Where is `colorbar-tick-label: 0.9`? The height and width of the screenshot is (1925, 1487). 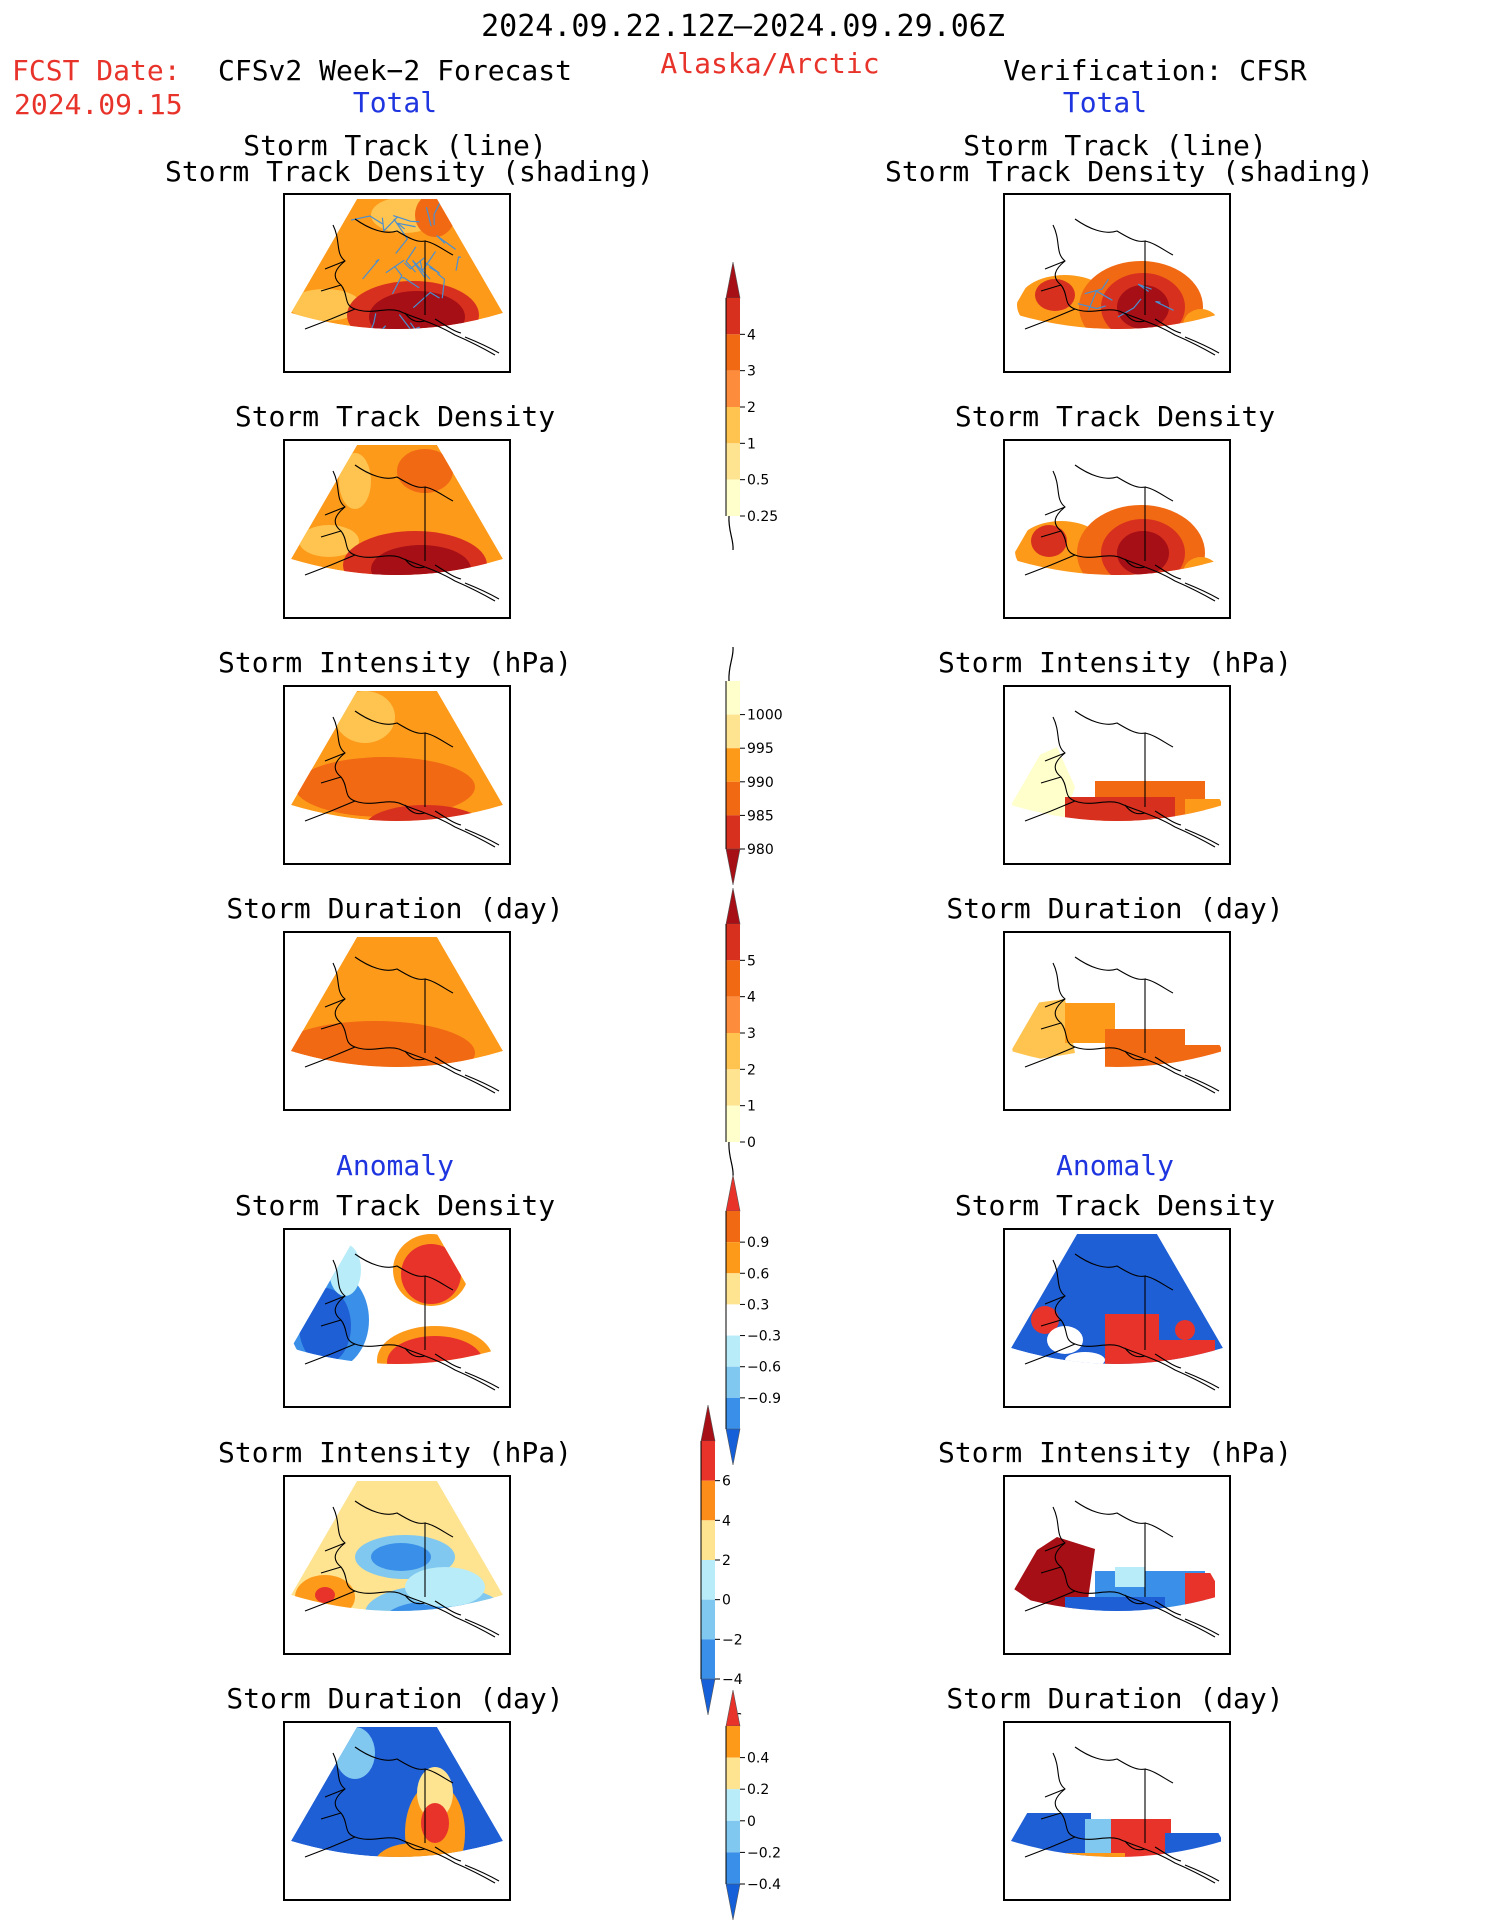
colorbar-tick-label: 0.9 is located at coordinates (758, 1243).